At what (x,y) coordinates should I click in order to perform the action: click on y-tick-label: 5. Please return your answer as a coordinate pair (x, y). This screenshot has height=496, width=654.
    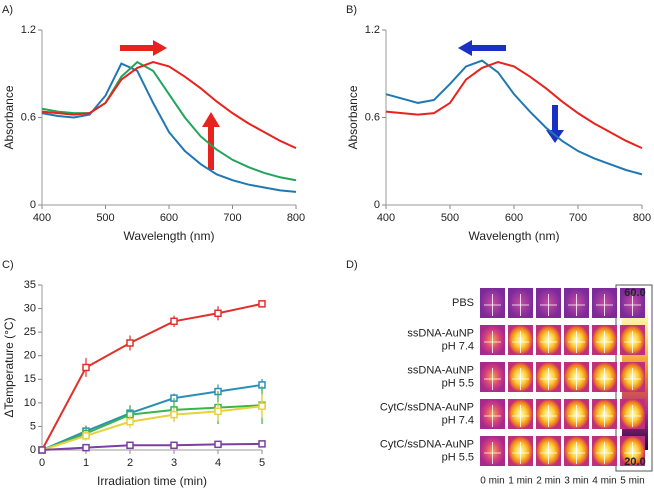
    Looking at the image, I should click on (33, 426).